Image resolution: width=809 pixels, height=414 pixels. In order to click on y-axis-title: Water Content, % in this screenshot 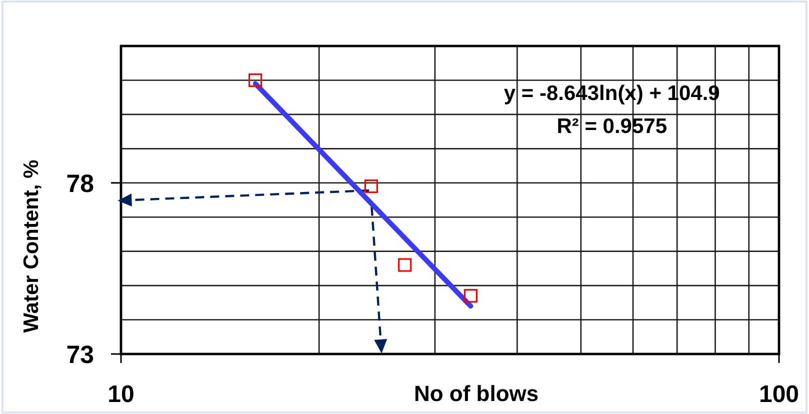, I will do `click(31, 246)`.